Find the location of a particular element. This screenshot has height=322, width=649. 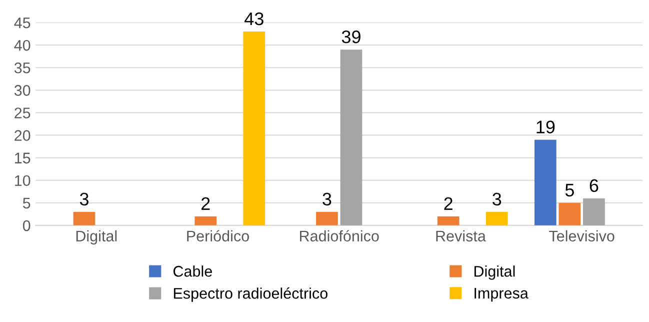

y-tick-label: 40 is located at coordinates (22, 45).